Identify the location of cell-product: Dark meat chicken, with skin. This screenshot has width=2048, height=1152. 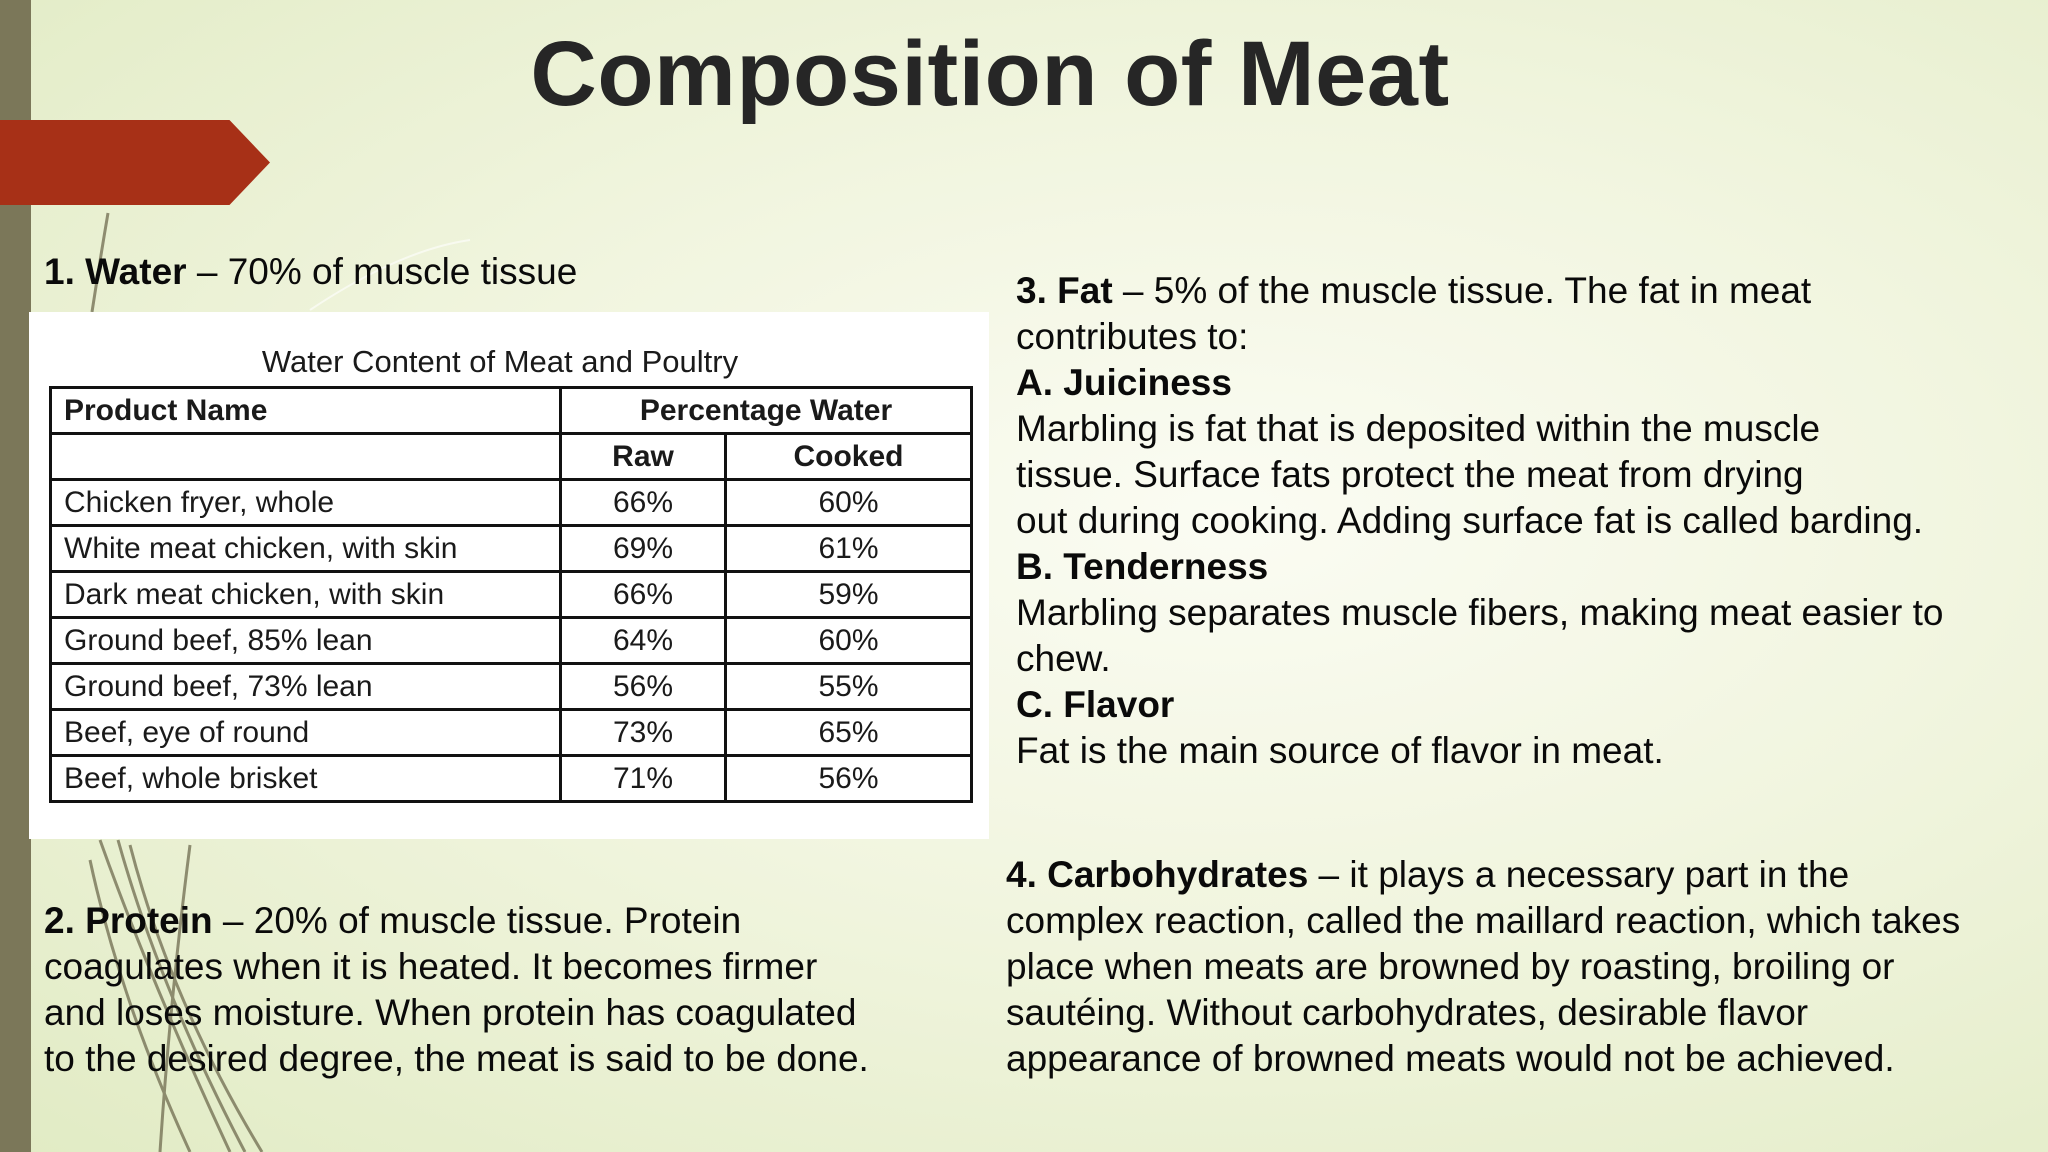
(305, 594).